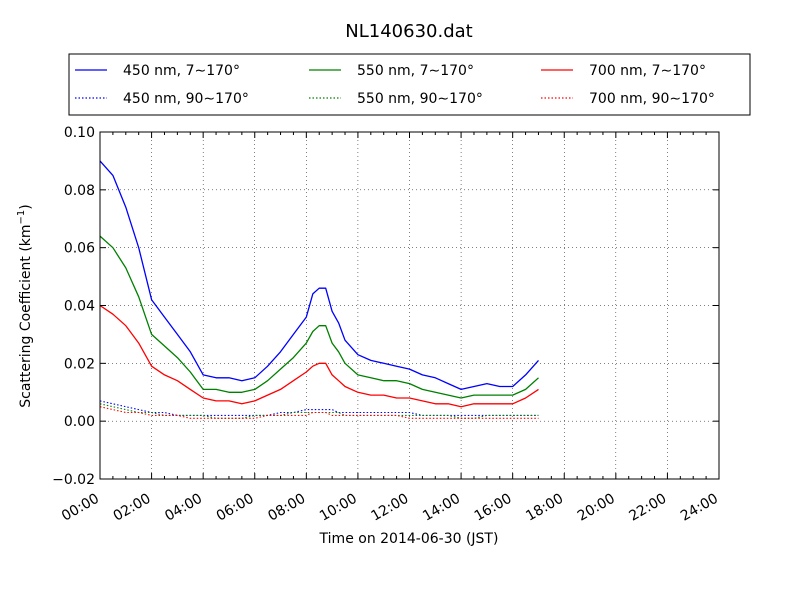  I want to click on y-tick-label: 0.02, so click(79, 364).